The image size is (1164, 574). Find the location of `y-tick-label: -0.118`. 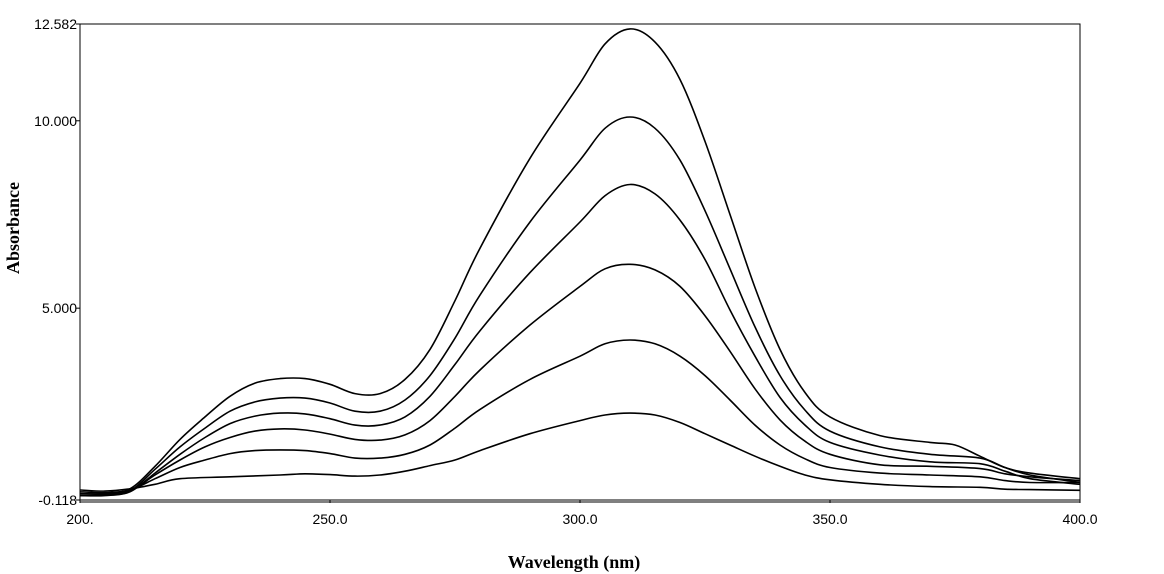

y-tick-label: -0.118 is located at coordinates (57, 500).